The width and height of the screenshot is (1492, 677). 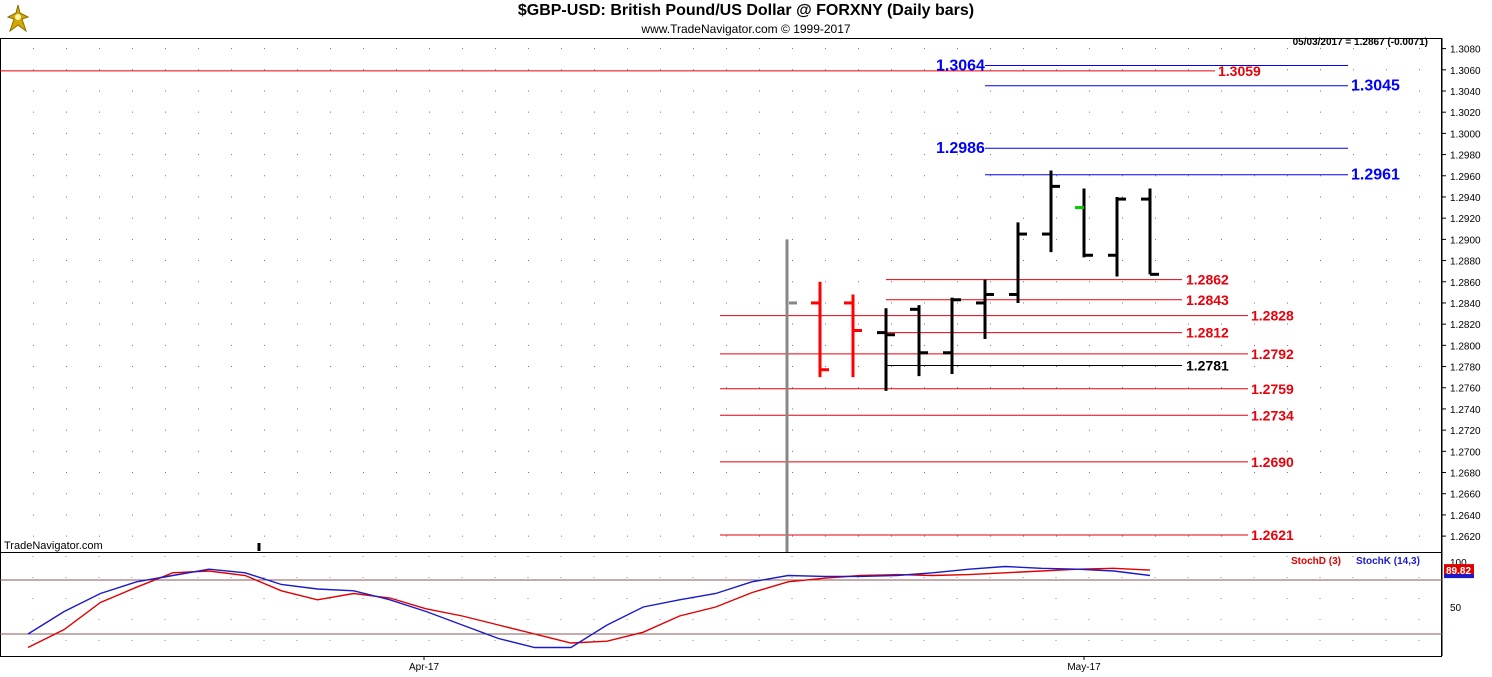 What do you see at coordinates (1207, 333) in the screenshot?
I see `level-label-1.2812: 1.2812` at bounding box center [1207, 333].